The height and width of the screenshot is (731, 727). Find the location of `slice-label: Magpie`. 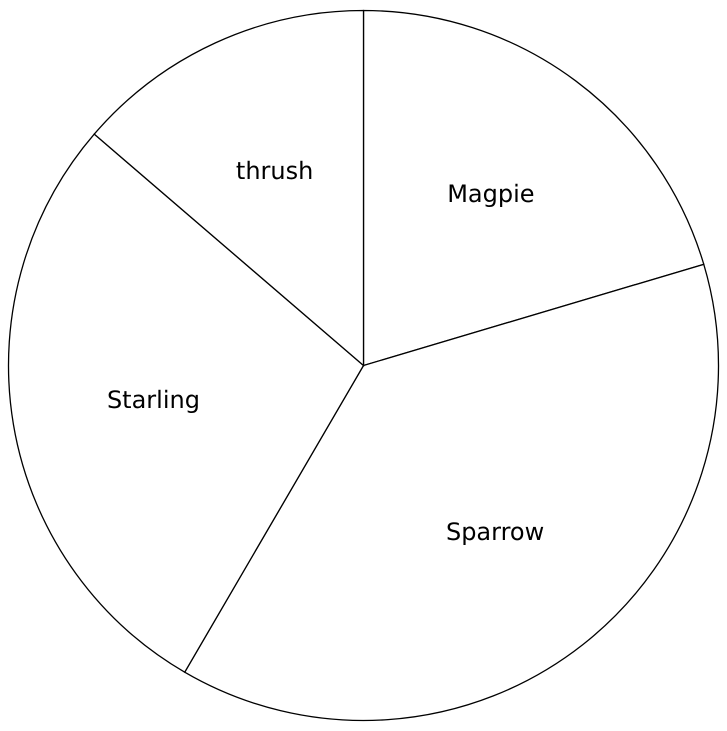

slice-label: Magpie is located at coordinates (491, 194).